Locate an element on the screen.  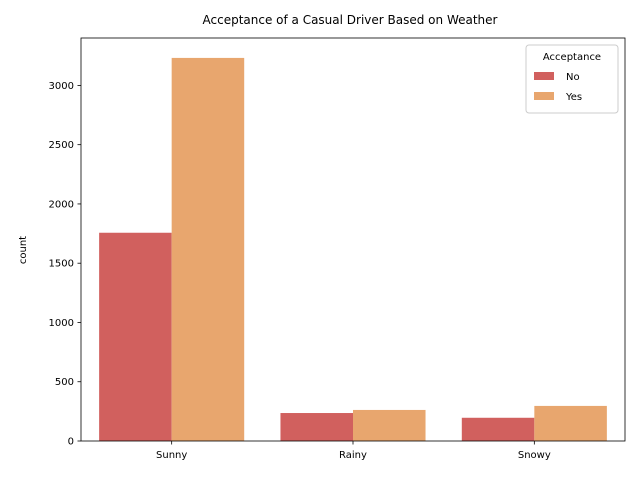
x-axis: Sunny Rainy Snowy is located at coordinates (353, 451).